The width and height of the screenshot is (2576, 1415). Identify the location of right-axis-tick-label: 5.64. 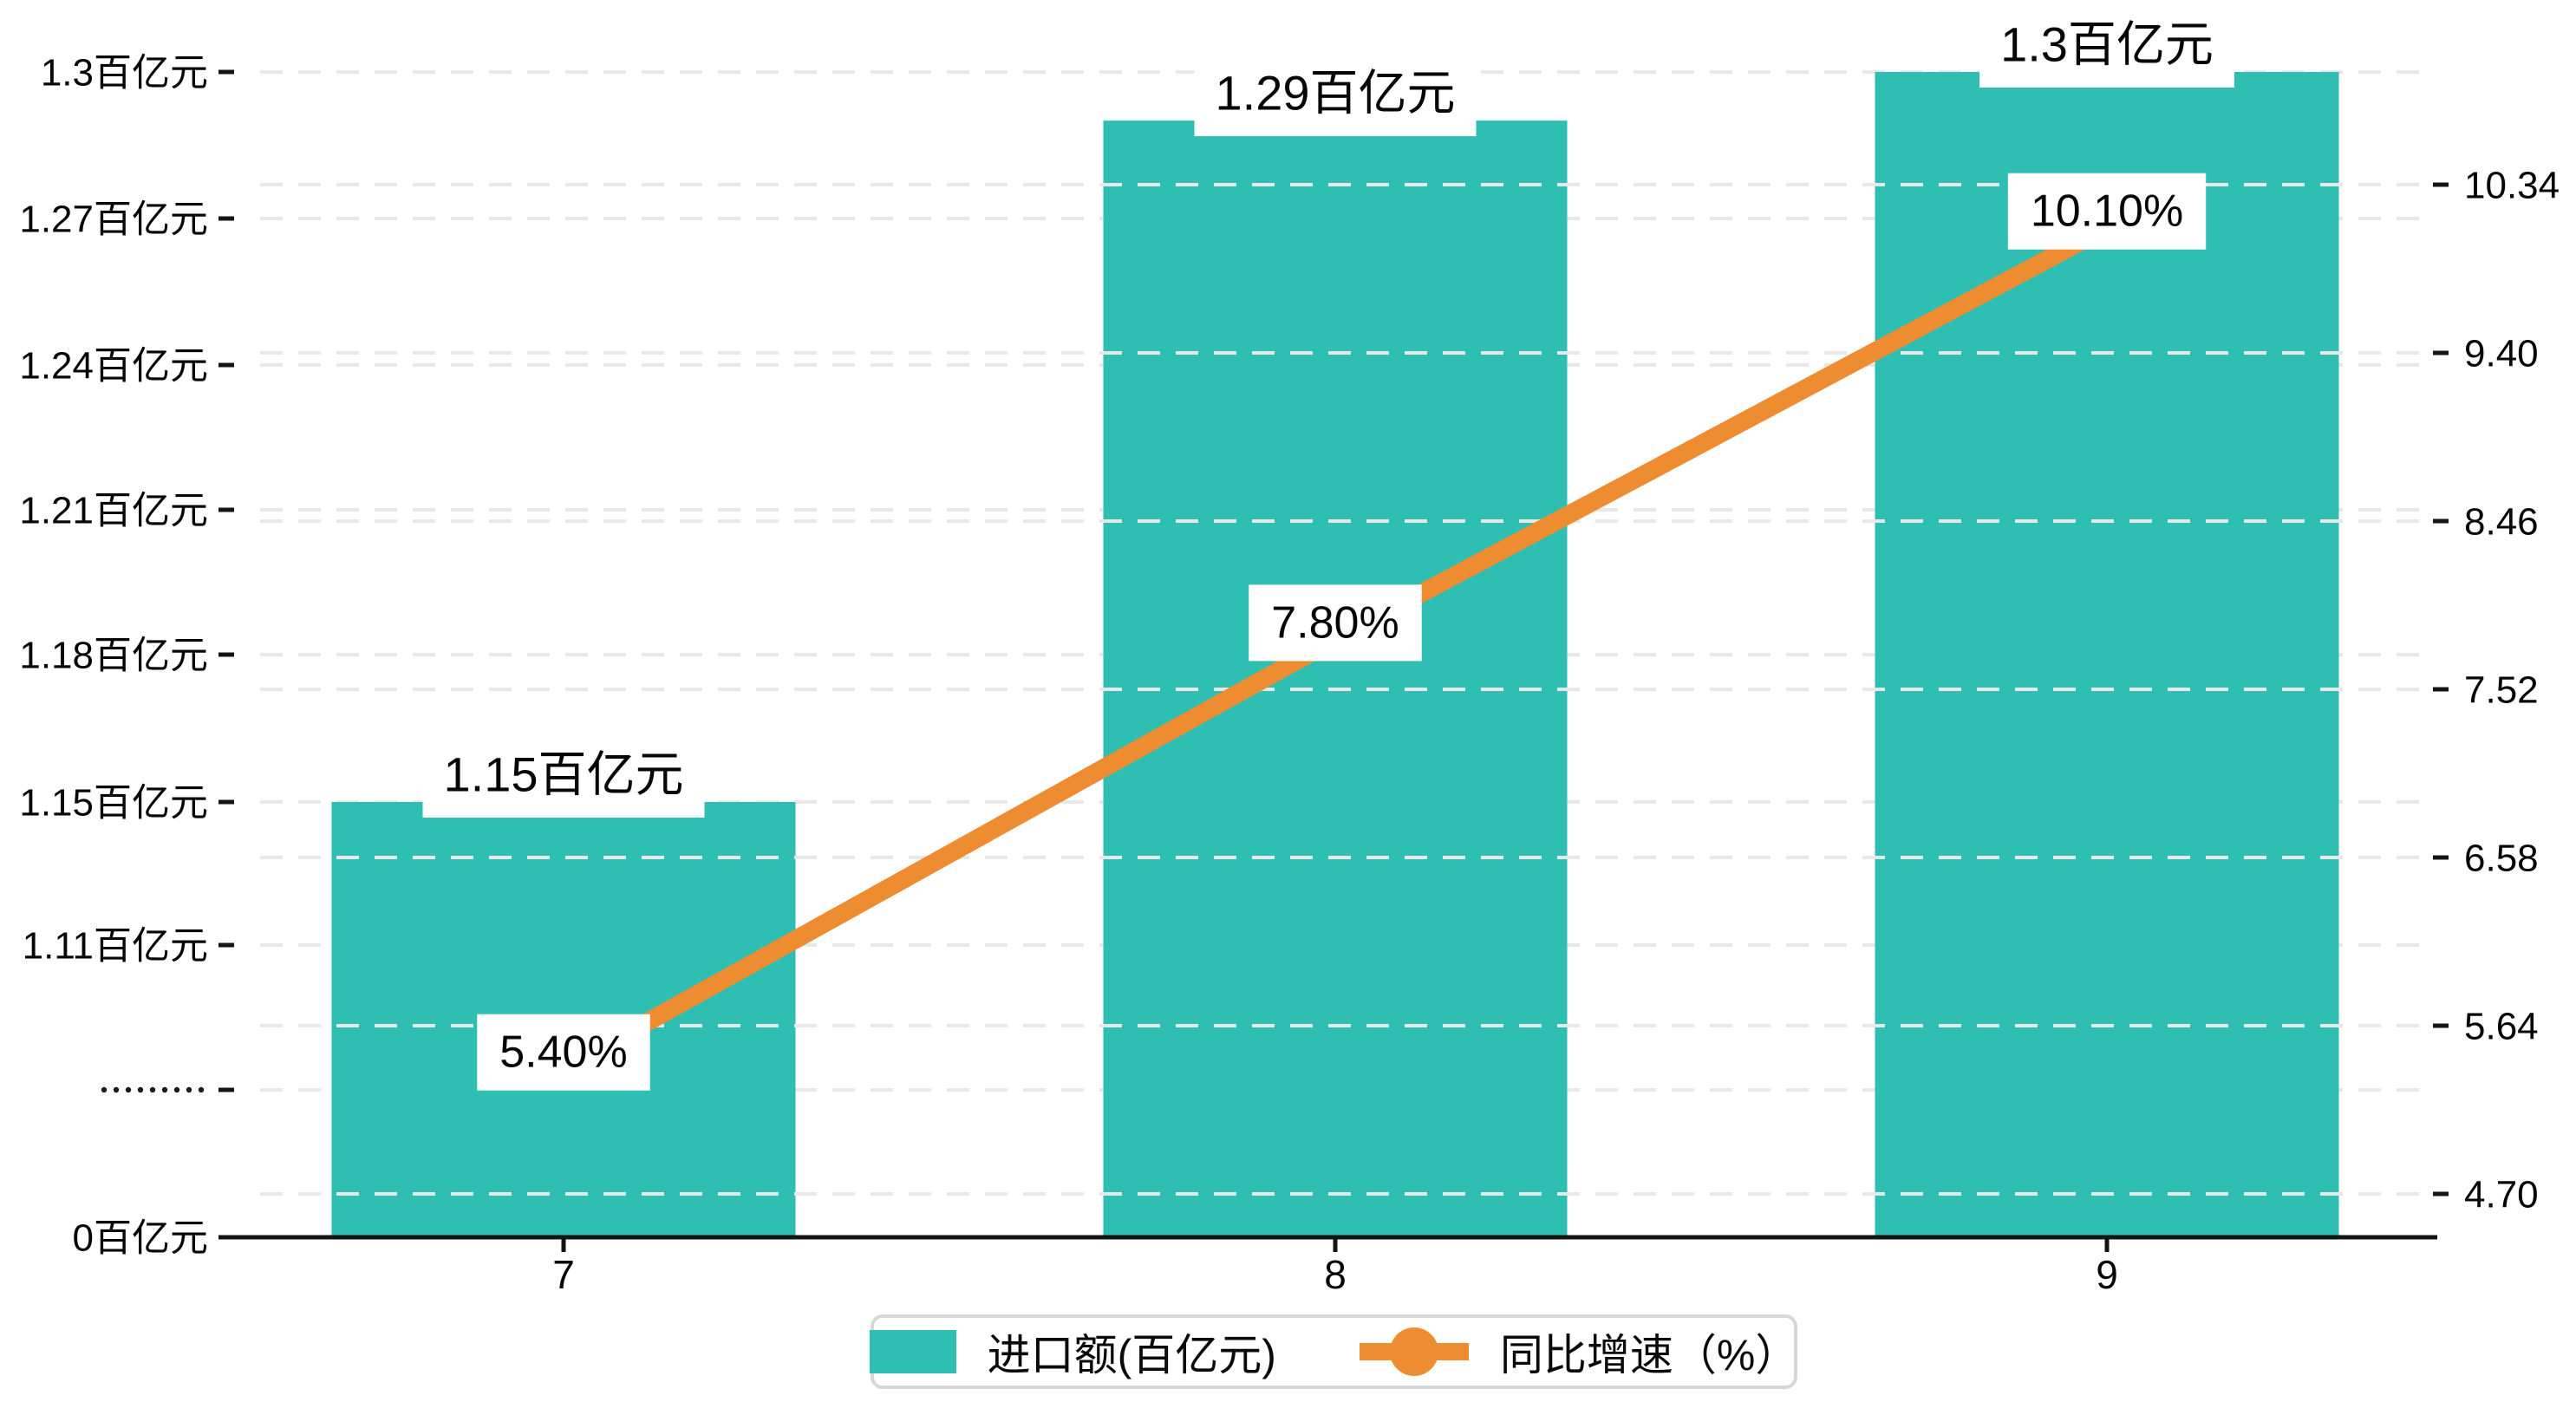
(2502, 1026).